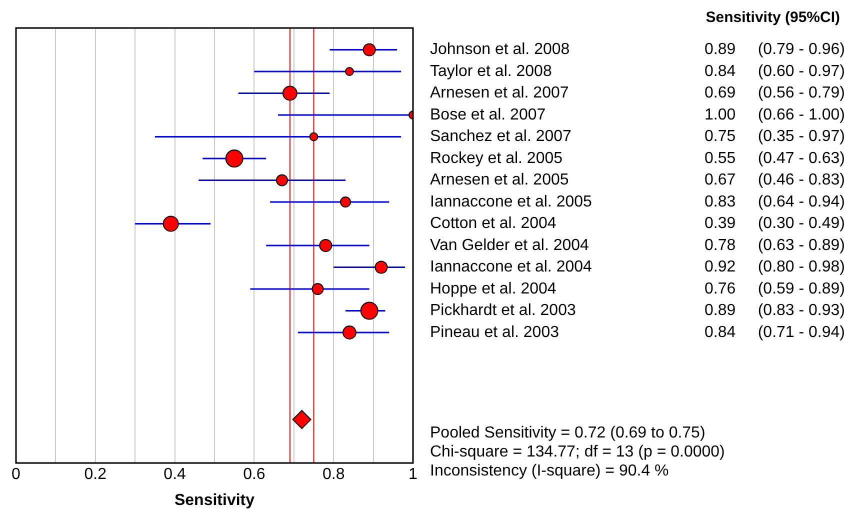 This screenshot has height=510, width=850. Describe the element at coordinates (16, 475) in the screenshot. I see `x-tick-label: 0` at that location.